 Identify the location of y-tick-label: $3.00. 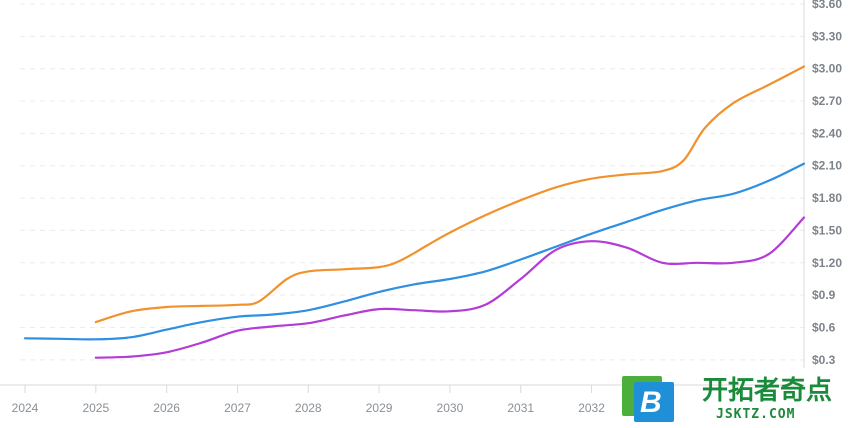
(827, 69).